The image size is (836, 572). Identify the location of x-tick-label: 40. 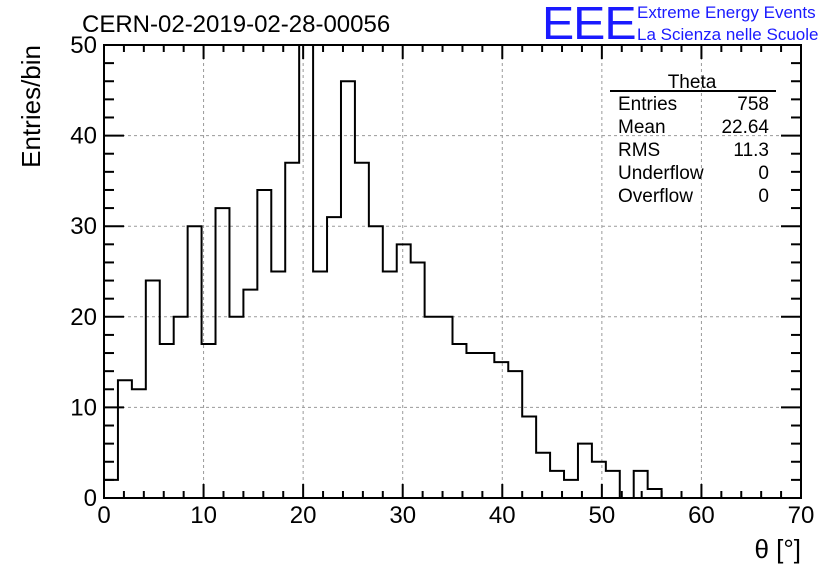
(502, 515).